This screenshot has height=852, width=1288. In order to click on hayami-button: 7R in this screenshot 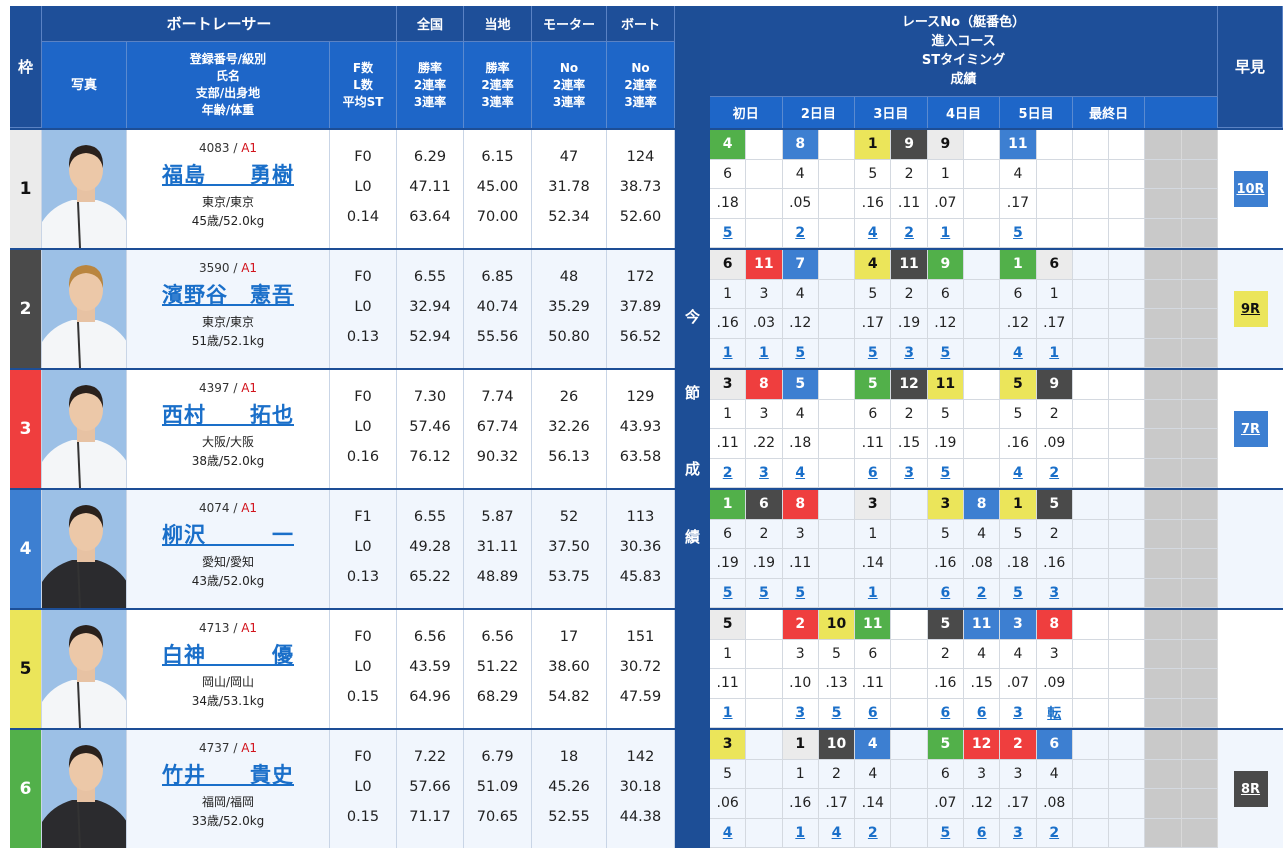, I will do `click(1250, 429)`.